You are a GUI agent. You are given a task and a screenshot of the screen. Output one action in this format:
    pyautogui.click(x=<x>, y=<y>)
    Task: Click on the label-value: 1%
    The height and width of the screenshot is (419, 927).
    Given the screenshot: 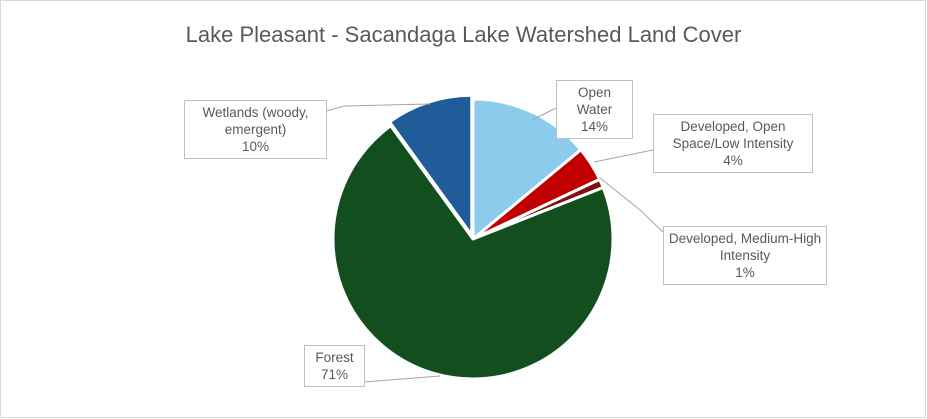 What is the action you would take?
    pyautogui.click(x=745, y=272)
    